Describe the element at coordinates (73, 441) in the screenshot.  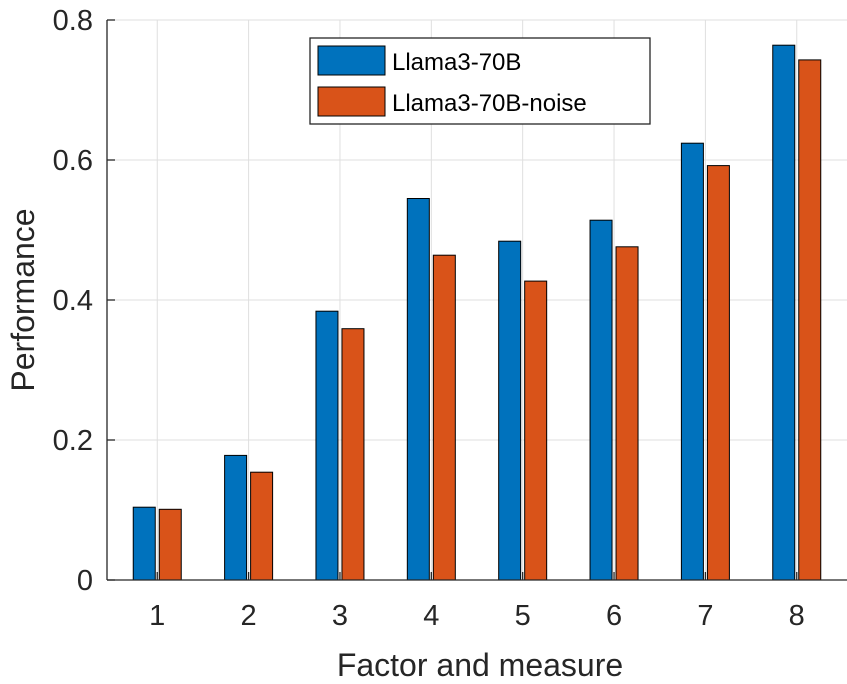
I see `y-tick-label-1: 0.2` at that location.